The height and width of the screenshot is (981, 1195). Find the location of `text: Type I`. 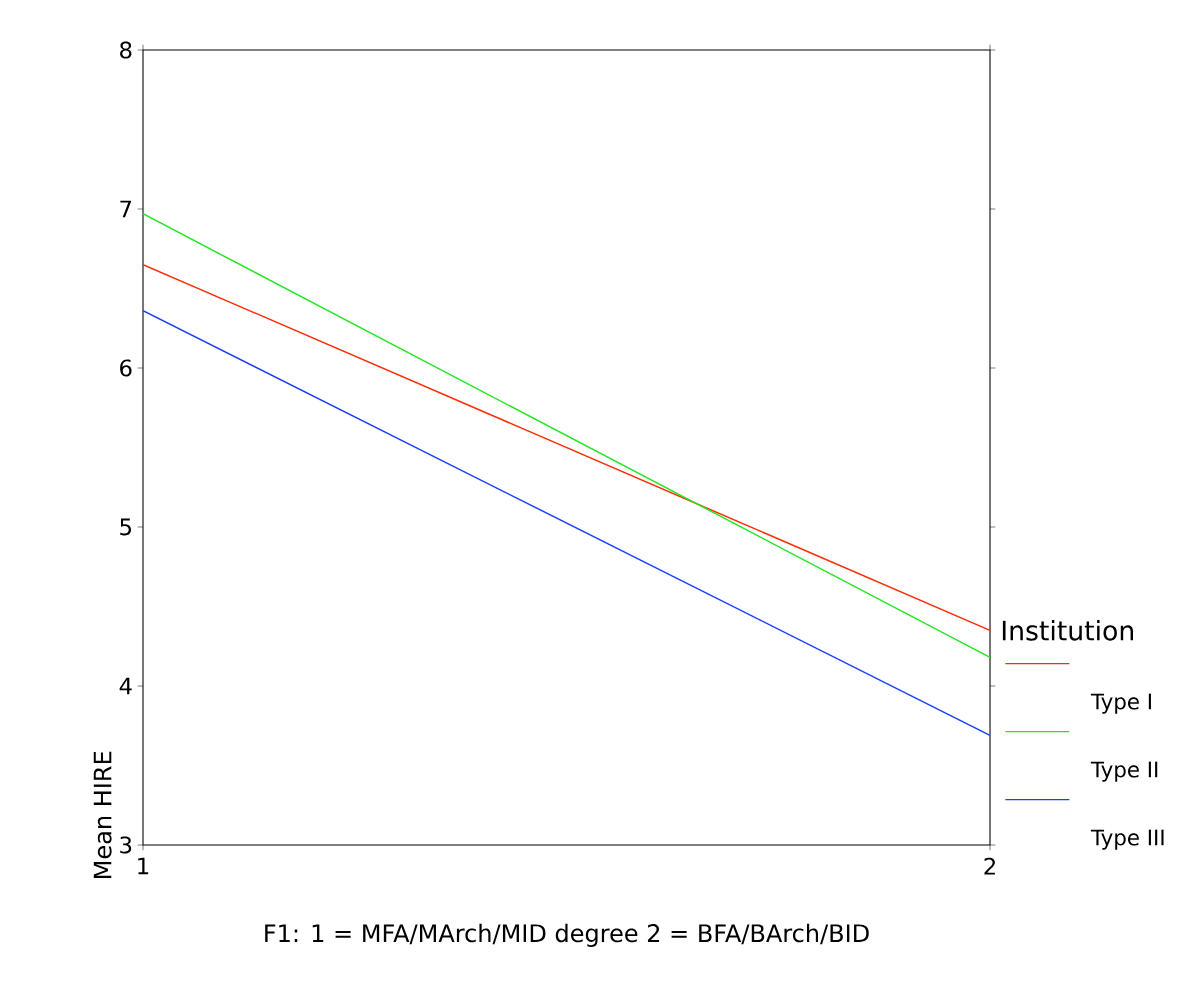

text: Type I is located at coordinates (1120, 703).